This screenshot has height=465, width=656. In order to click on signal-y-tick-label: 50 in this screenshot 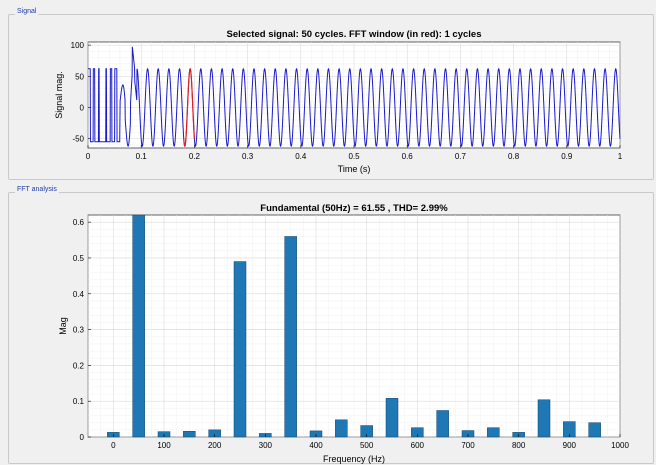, I will do `click(79, 76)`.